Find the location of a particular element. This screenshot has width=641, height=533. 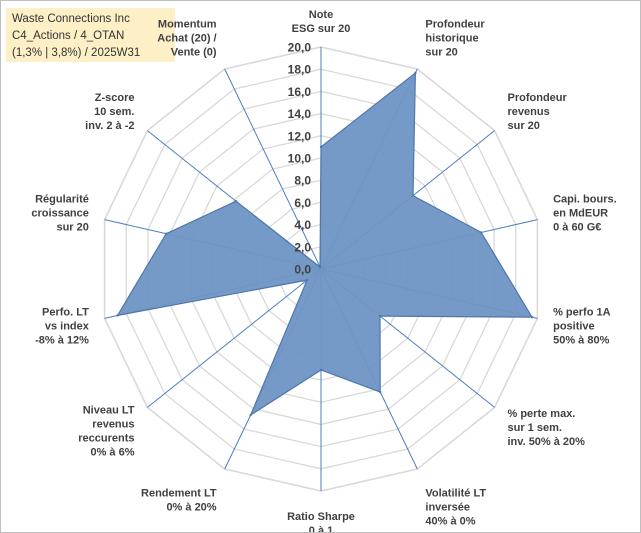

axis-category-label-line: % perte max. is located at coordinates (542, 414).